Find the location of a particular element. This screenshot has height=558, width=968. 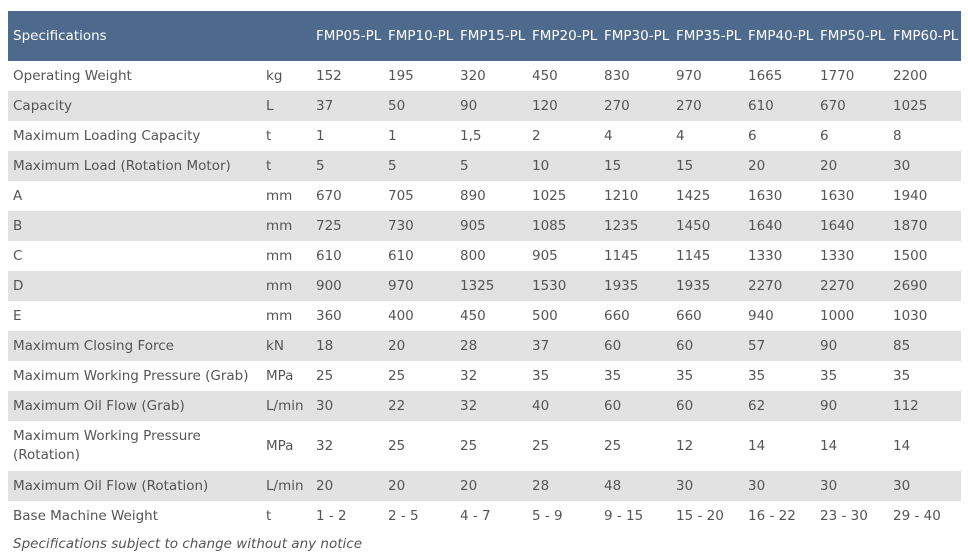

row-value: 270 is located at coordinates (707, 106).